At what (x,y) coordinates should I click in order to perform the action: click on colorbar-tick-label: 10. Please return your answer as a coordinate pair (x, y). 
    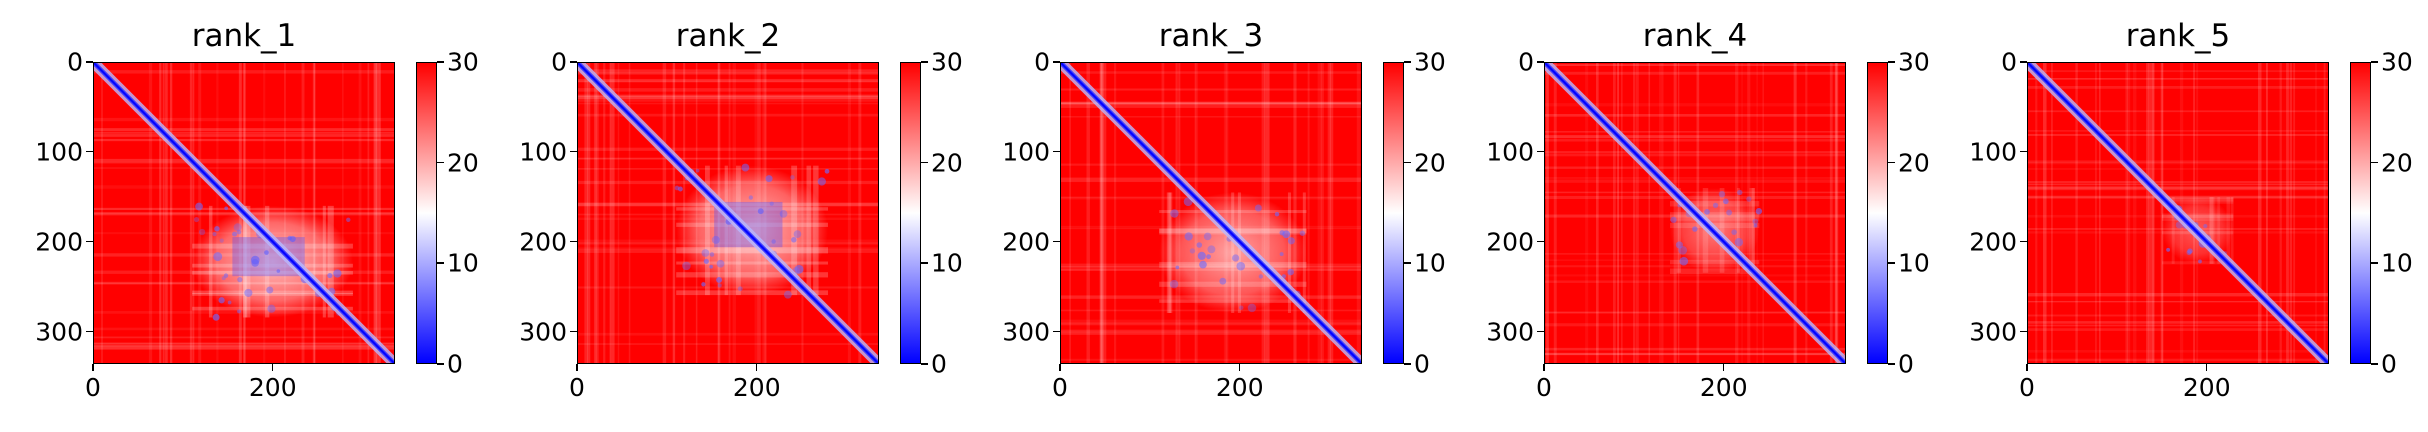
    Looking at the image, I should click on (947, 263).